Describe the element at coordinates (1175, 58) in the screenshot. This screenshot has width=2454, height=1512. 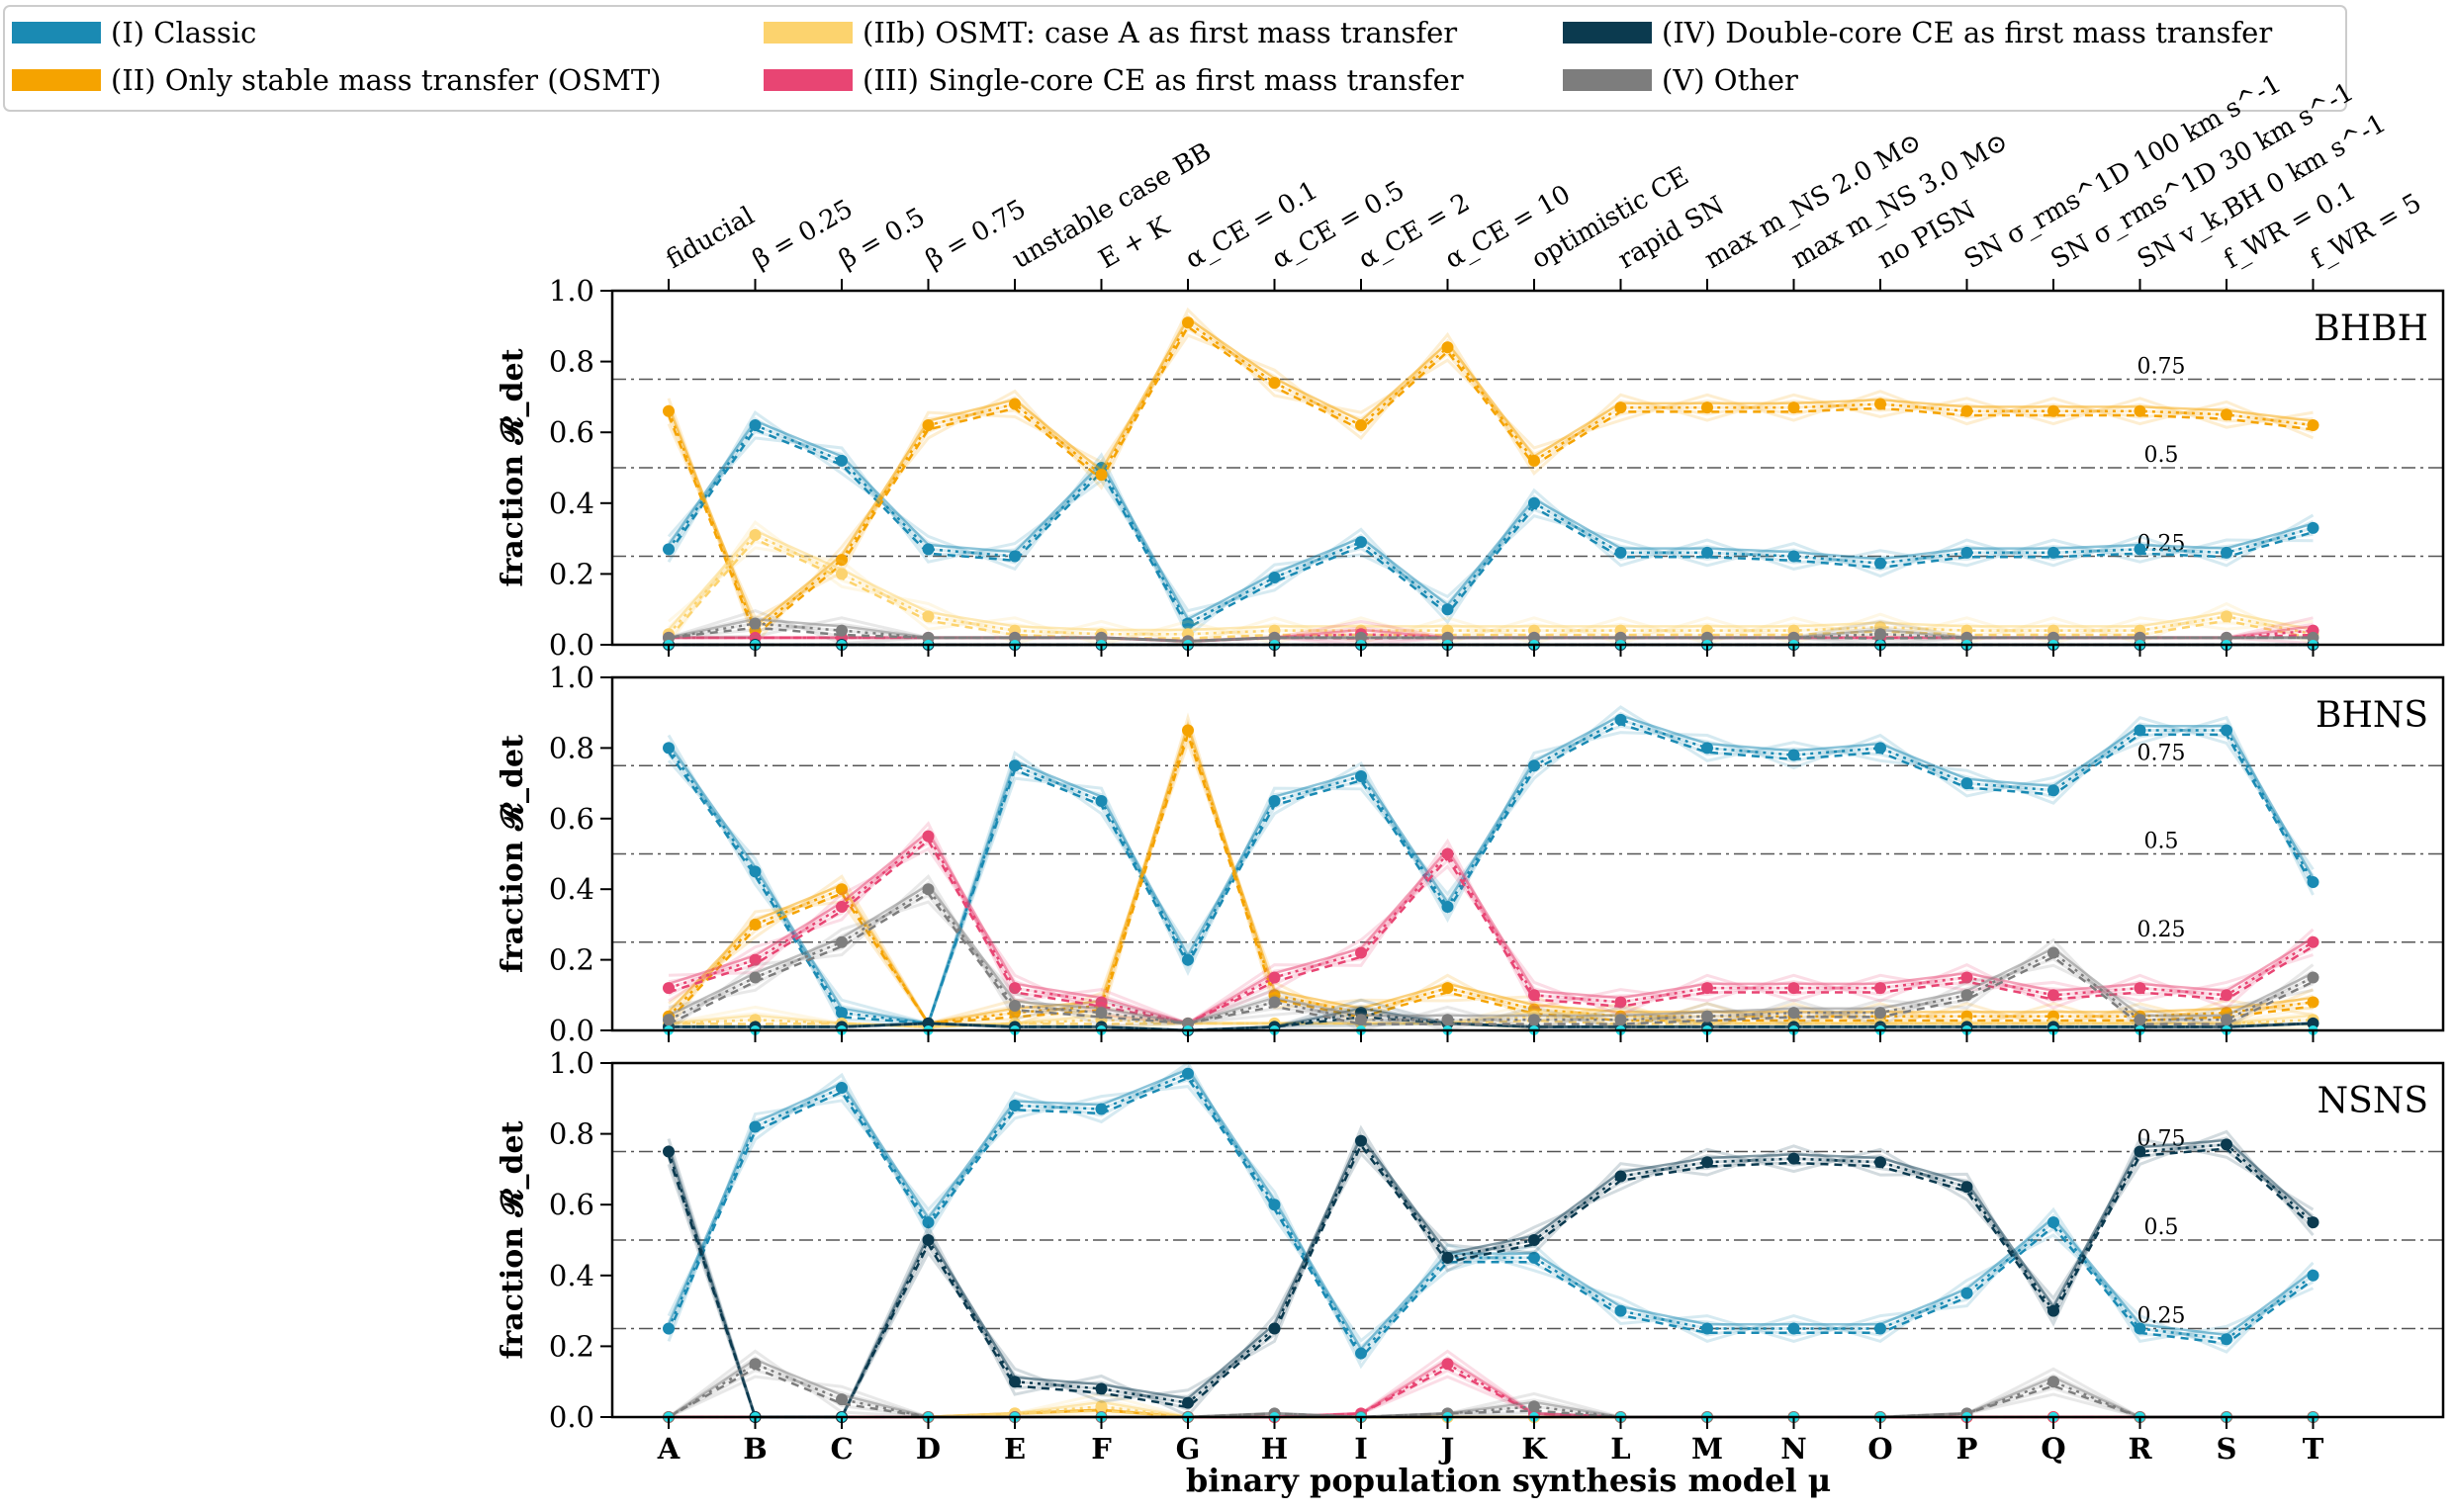
I see `legend-frame` at that location.